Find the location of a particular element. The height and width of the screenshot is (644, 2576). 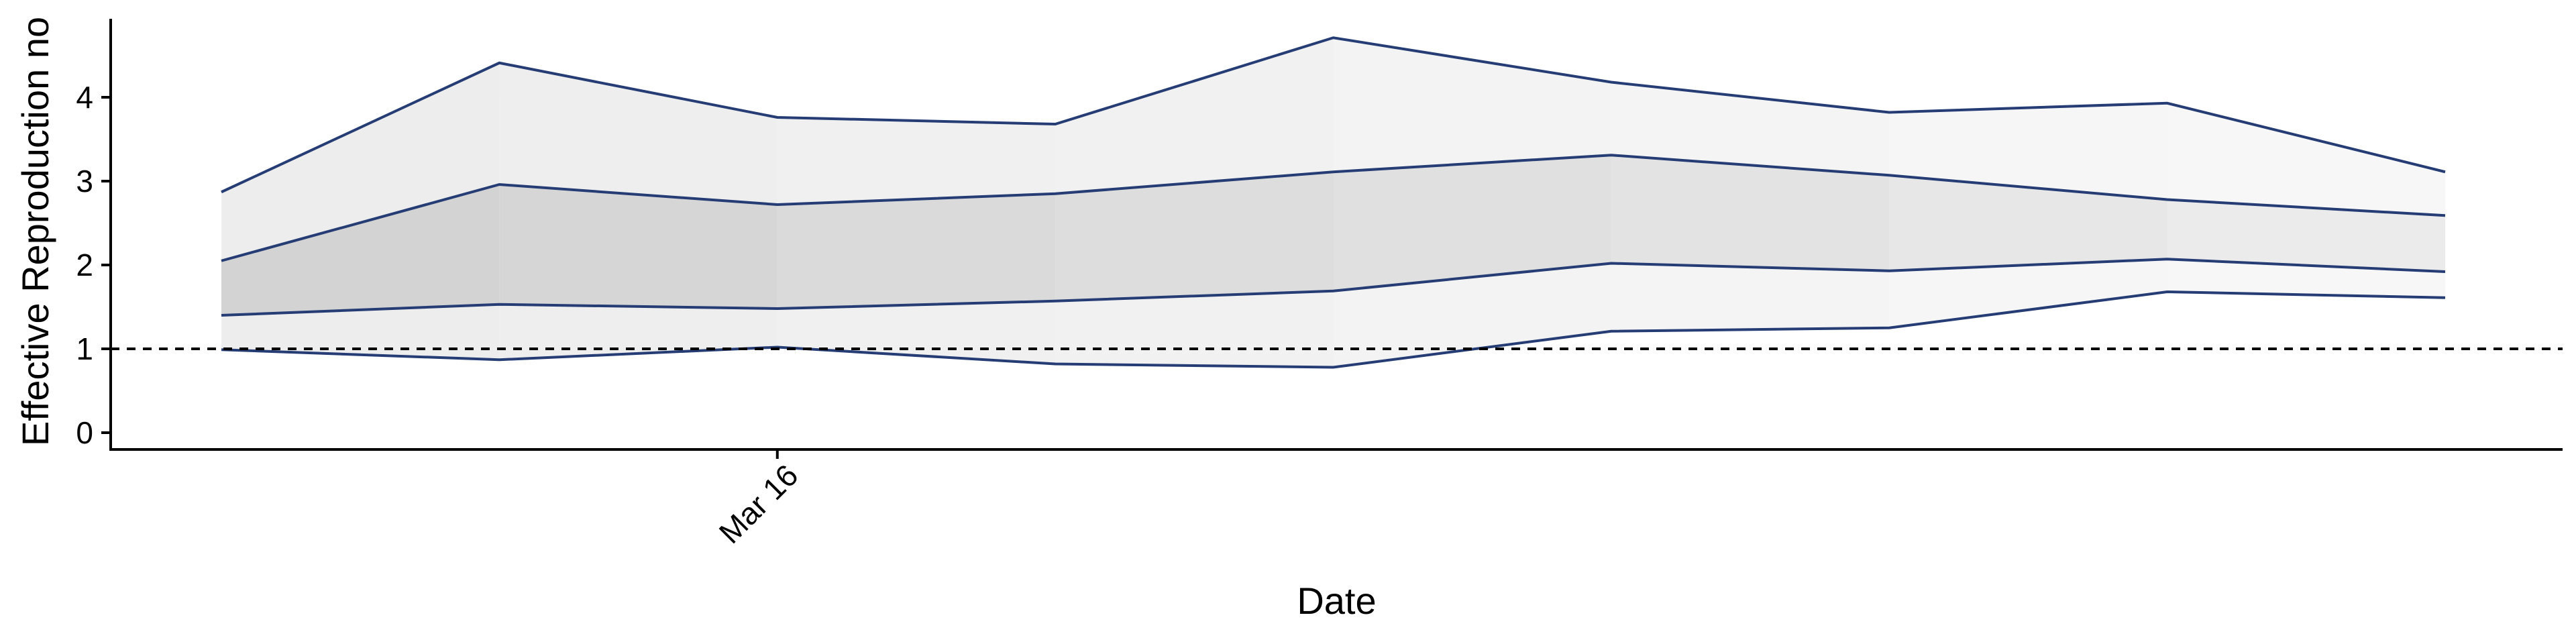

x-axis-ticks: Mar 16 is located at coordinates (758, 499).